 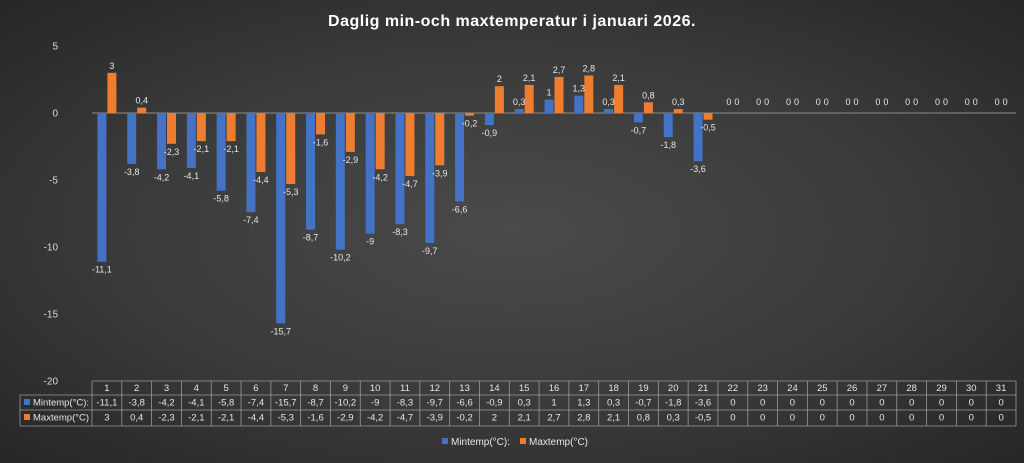 What do you see at coordinates (172, 152) in the screenshot?
I see `max-data-label: -2,3` at bounding box center [172, 152].